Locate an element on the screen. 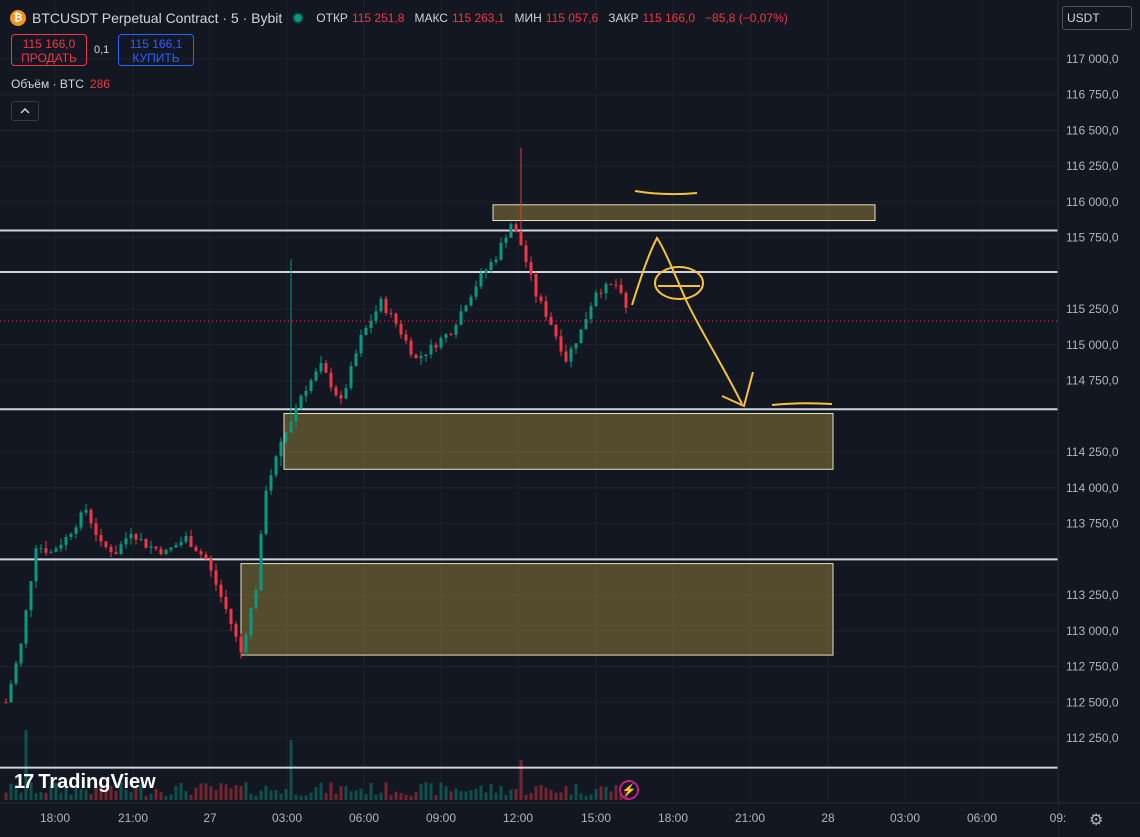 Image resolution: width=1140 pixels, height=837 pixels. price-tick-label: 114 750,0 is located at coordinates (1092, 381).